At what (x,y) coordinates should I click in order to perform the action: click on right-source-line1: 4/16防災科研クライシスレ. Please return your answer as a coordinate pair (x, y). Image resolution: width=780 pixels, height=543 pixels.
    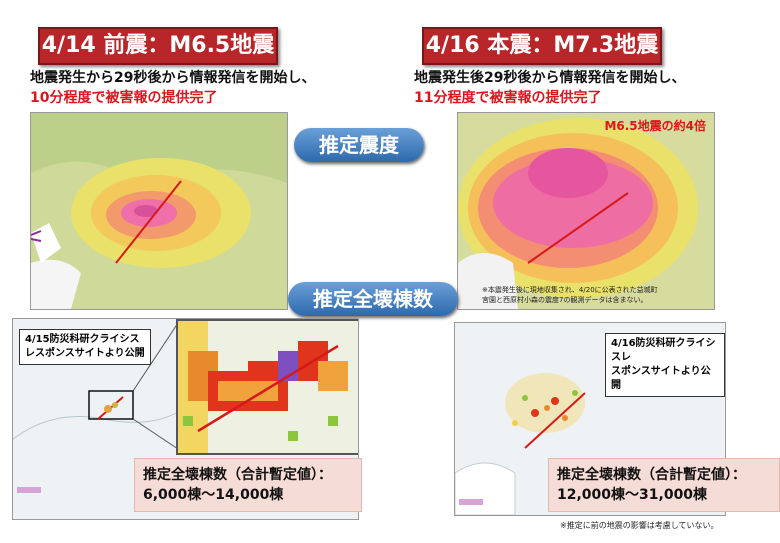
    Looking at the image, I should click on (663, 350).